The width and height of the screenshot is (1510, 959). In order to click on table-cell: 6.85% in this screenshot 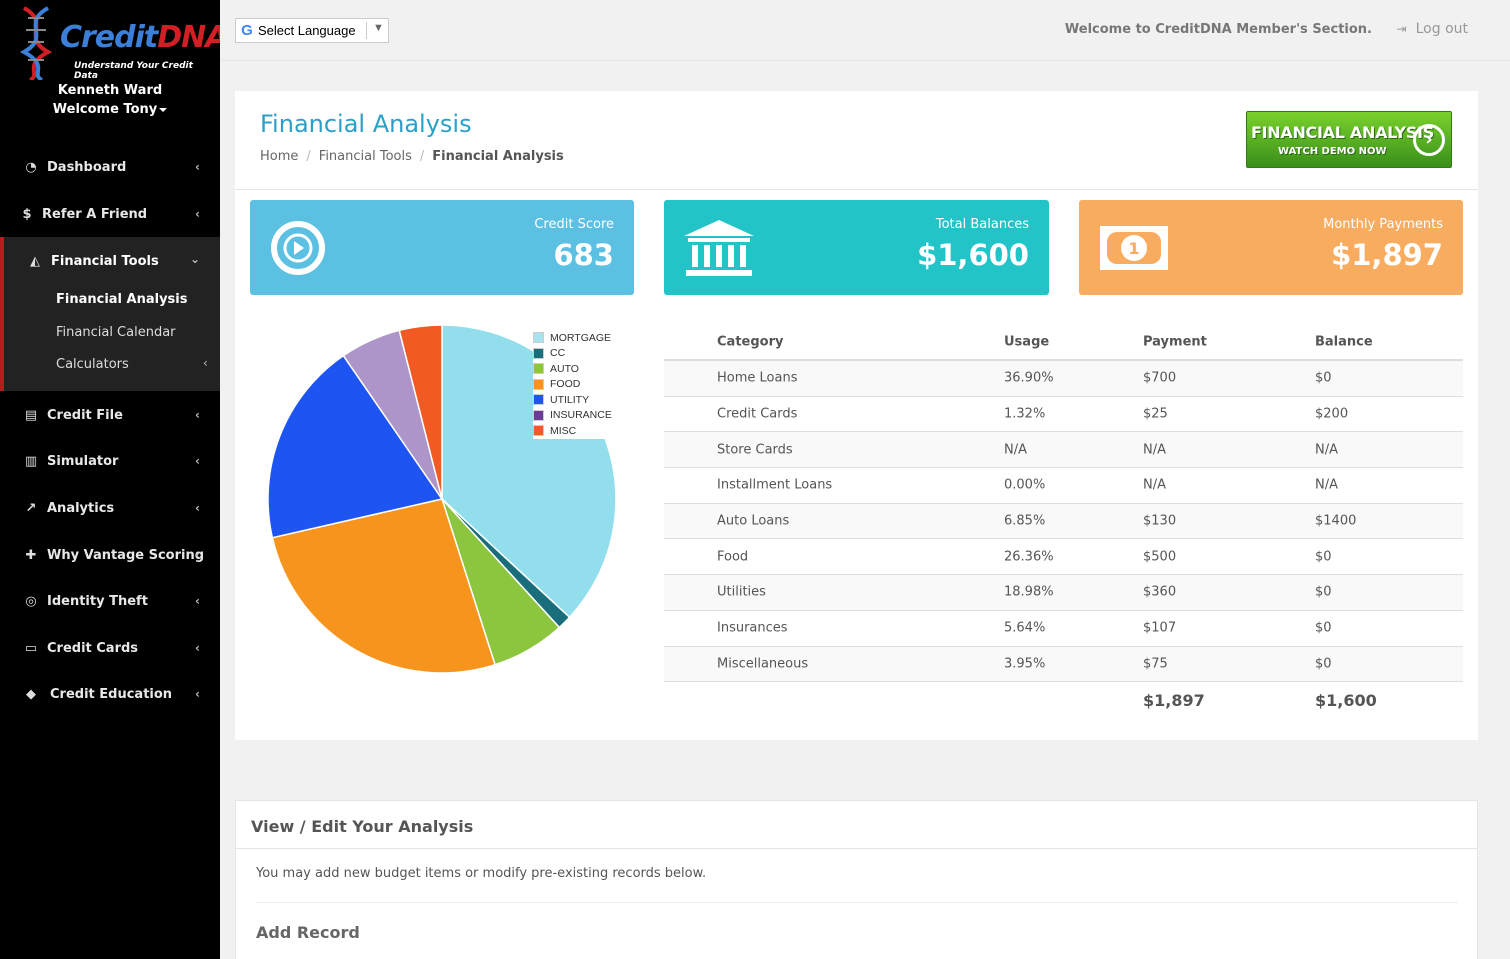, I will do `click(1025, 521)`.